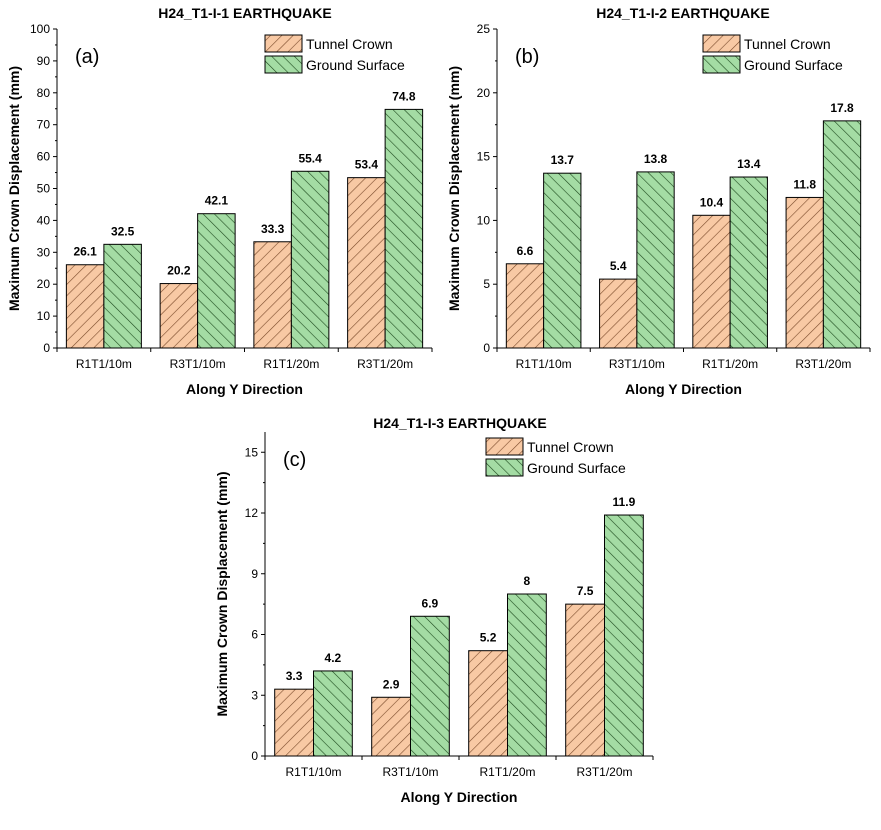 The image size is (881, 830). I want to click on y-tick-label: 50, so click(44, 189).